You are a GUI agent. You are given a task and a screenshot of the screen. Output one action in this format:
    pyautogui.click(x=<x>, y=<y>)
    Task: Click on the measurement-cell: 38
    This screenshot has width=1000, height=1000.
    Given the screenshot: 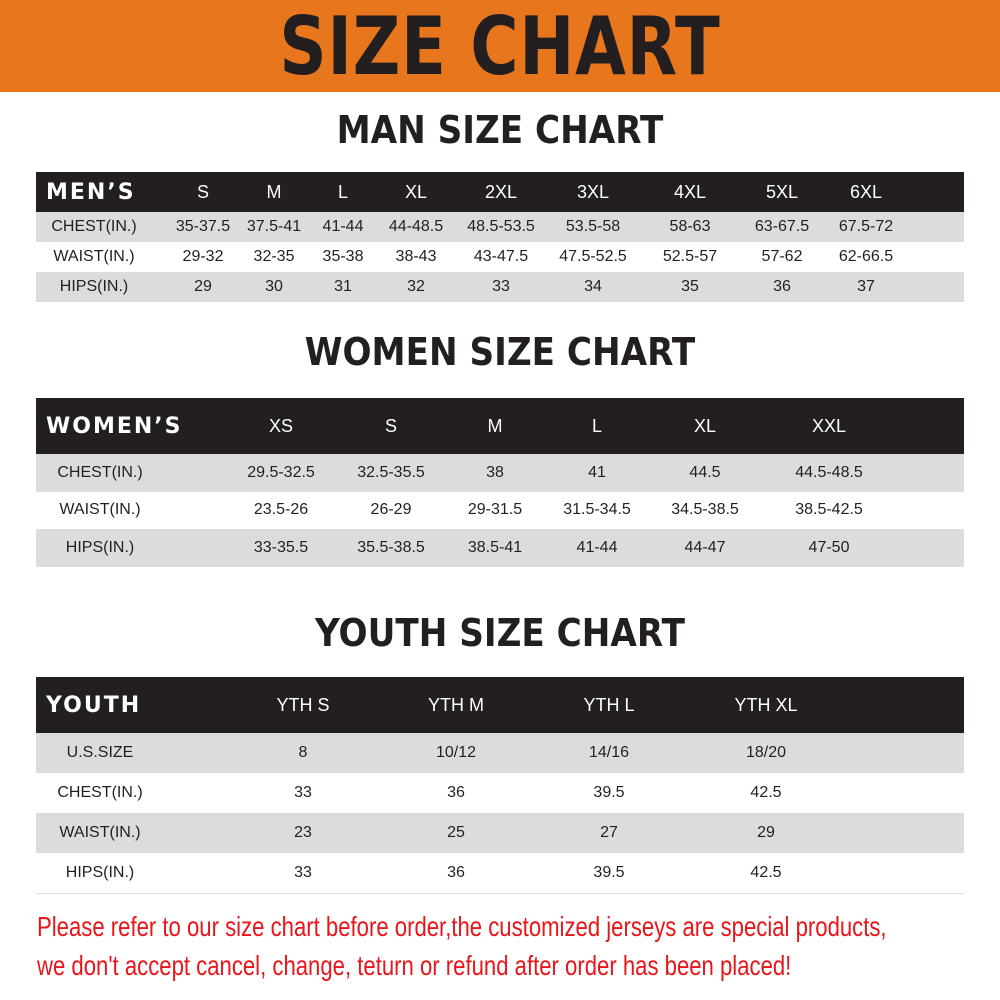 What is the action you would take?
    pyautogui.click(x=495, y=472)
    